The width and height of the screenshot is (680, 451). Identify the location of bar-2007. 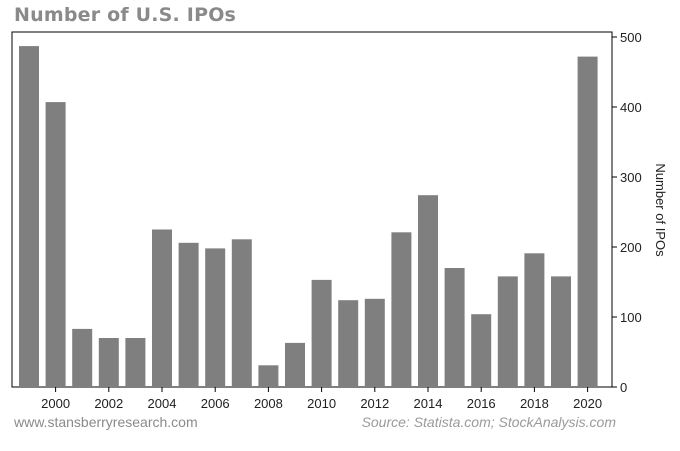
(241, 313).